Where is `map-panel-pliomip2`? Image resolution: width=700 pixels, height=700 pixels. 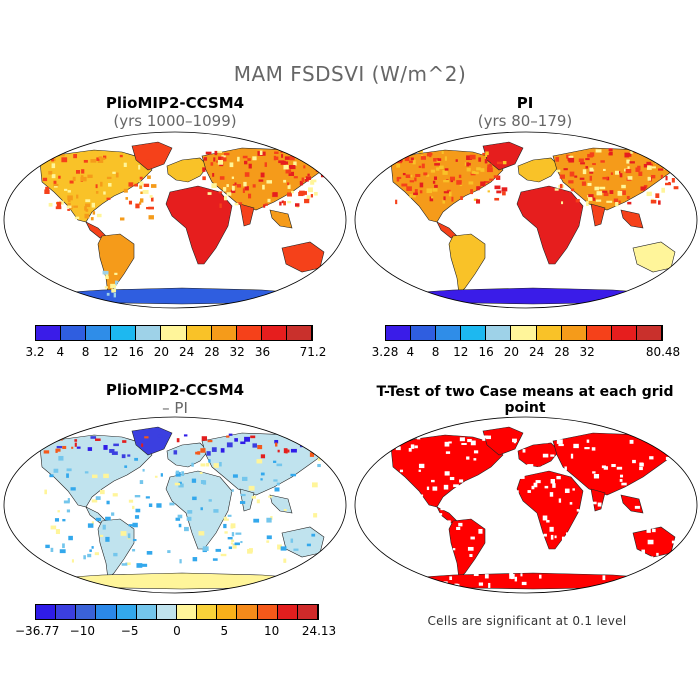
map-panel-pliomip2 is located at coordinates (175, 220).